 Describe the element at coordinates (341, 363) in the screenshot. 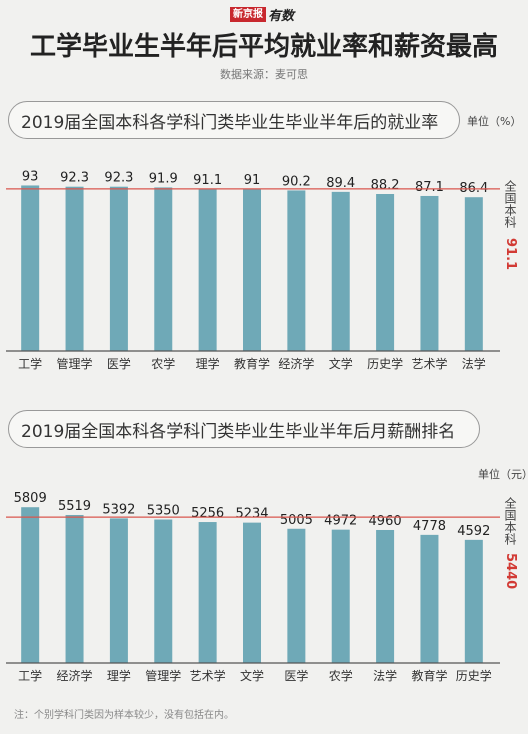

I see `category-label-8: 文学` at that location.